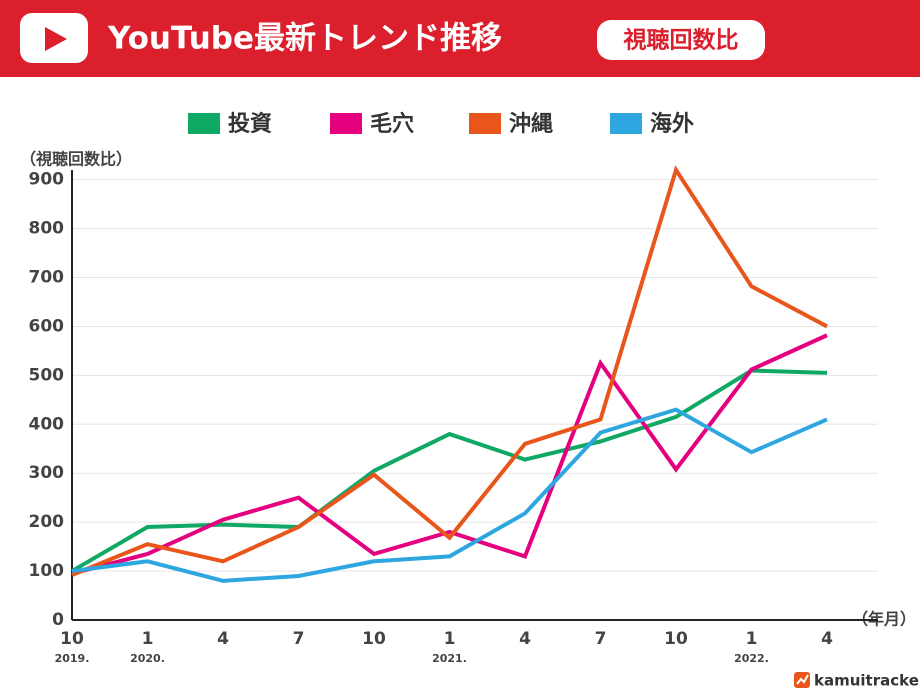  Describe the element at coordinates (72, 658) in the screenshot. I see `year-label: 2019.` at that location.